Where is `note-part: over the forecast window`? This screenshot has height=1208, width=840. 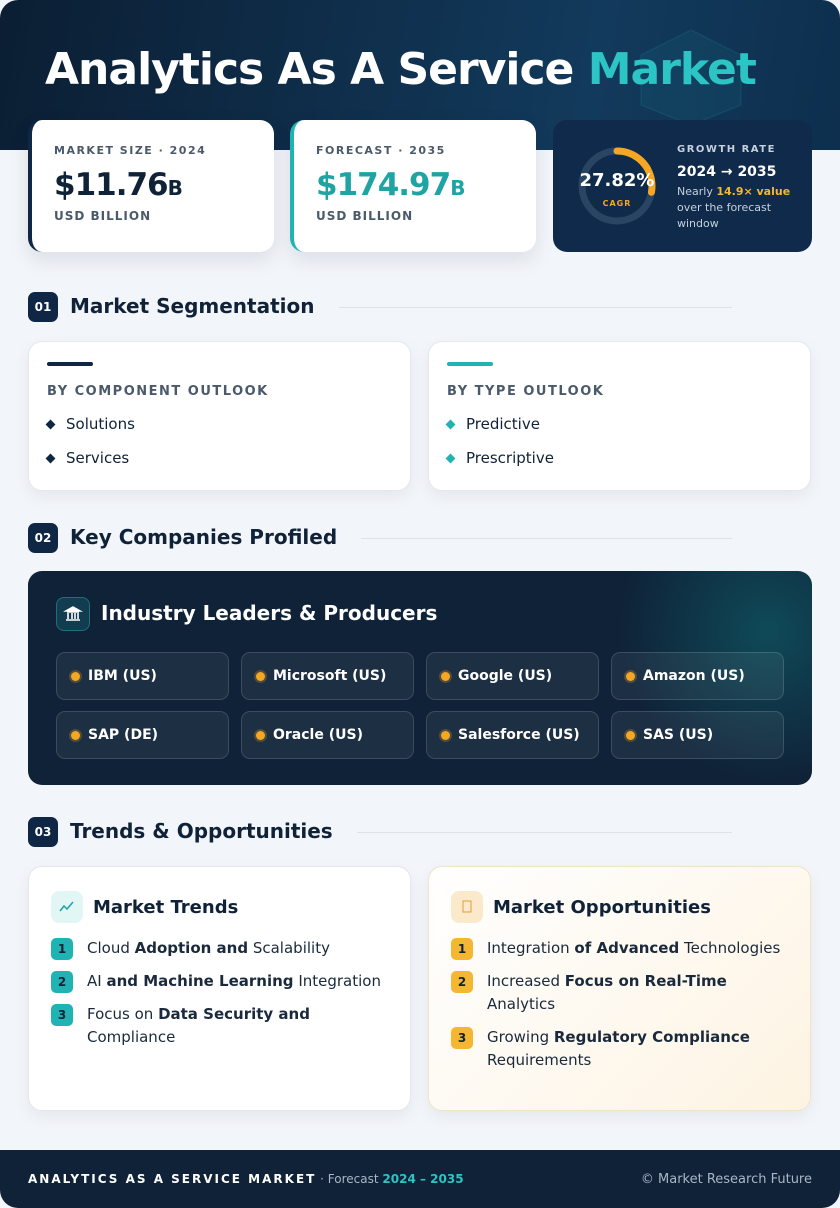 note-part: over the forecast window is located at coordinates (724, 215).